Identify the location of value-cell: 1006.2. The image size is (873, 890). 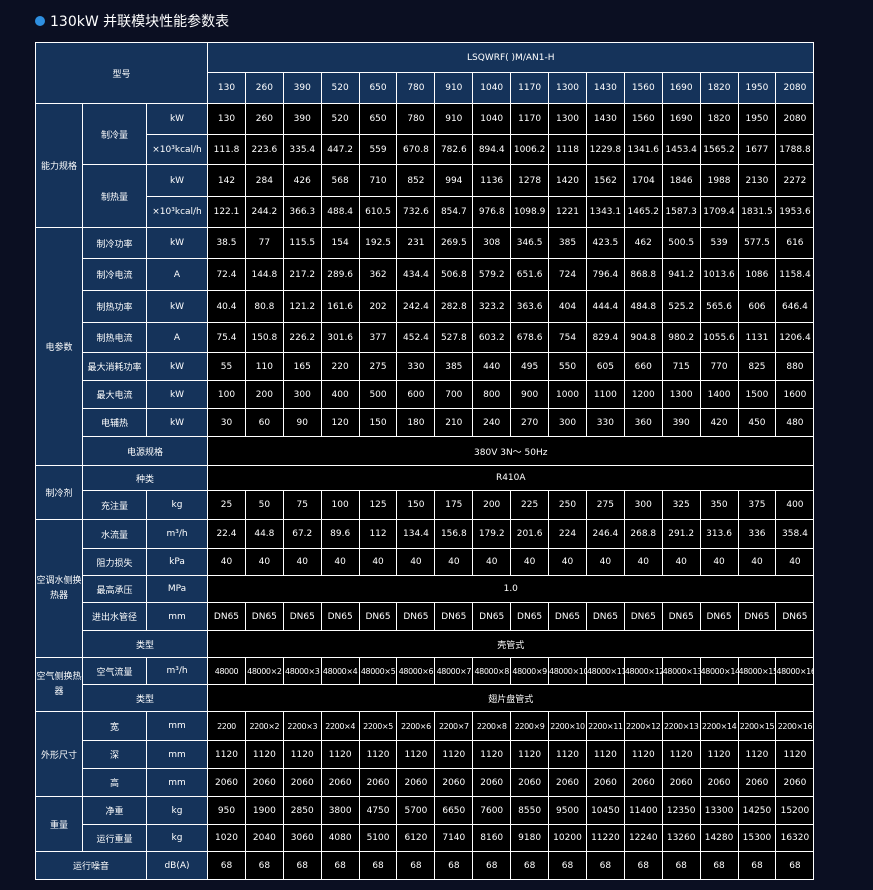
(530, 149).